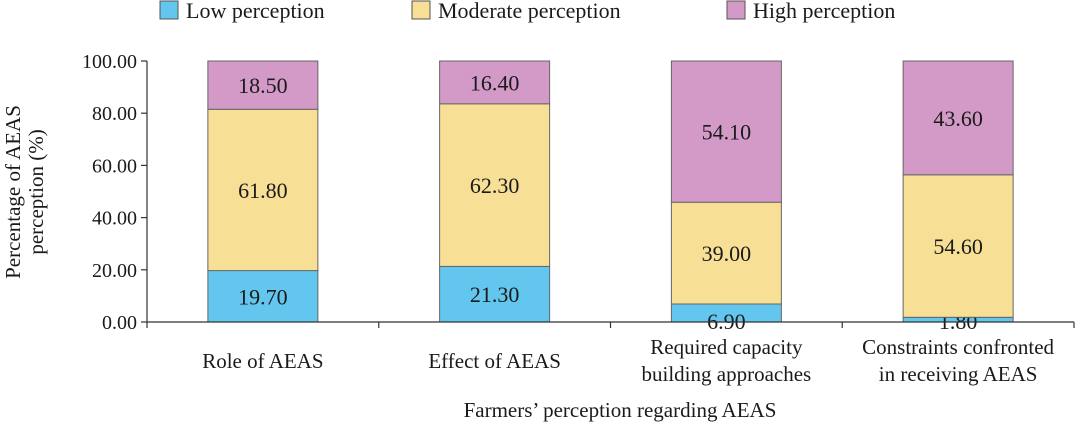 The height and width of the screenshot is (424, 1077). I want to click on data-label: 16.40, so click(495, 82).